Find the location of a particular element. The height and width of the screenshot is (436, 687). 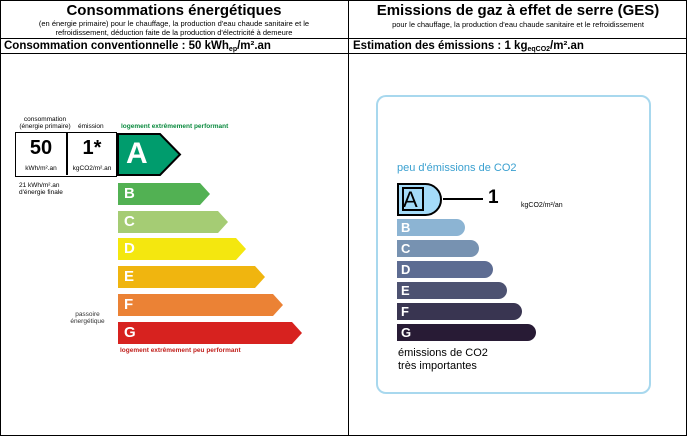

energy-class-b-bar: B is located at coordinates (164, 194).